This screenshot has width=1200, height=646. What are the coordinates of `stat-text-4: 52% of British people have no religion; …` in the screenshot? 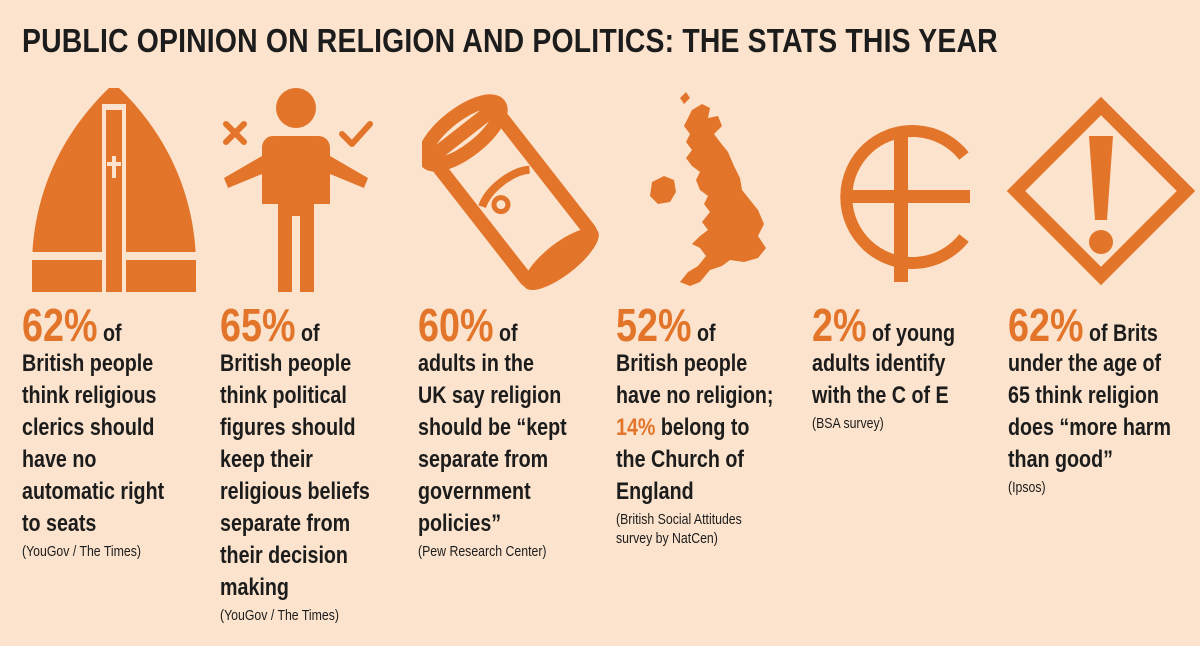 It's located at (710, 425).